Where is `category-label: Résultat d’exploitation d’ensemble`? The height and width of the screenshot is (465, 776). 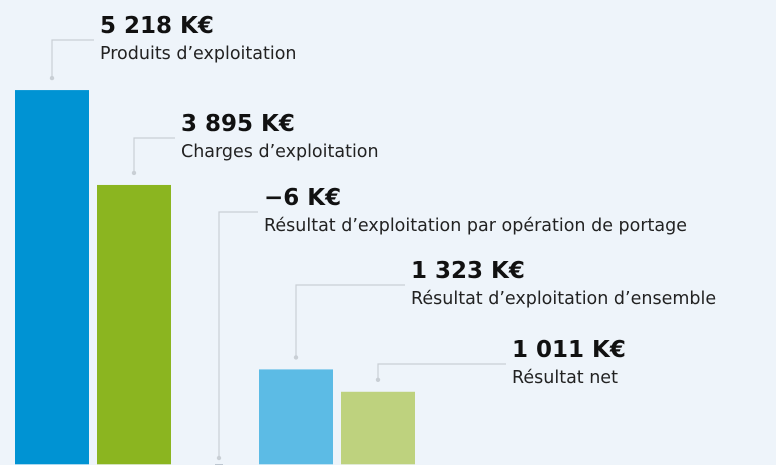 category-label: Résultat d’exploitation d’ensemble is located at coordinates (563, 299).